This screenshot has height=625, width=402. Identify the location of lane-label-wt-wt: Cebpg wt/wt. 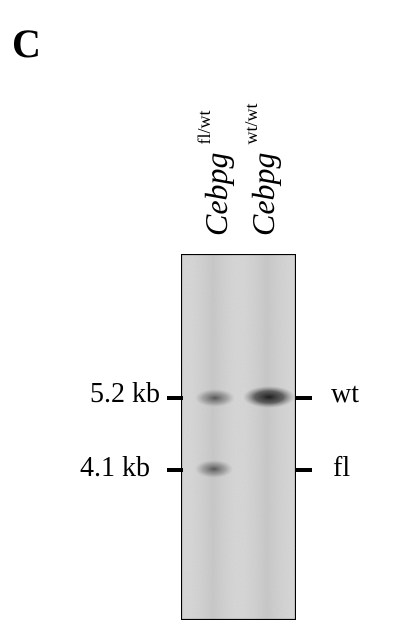
(261, 169).